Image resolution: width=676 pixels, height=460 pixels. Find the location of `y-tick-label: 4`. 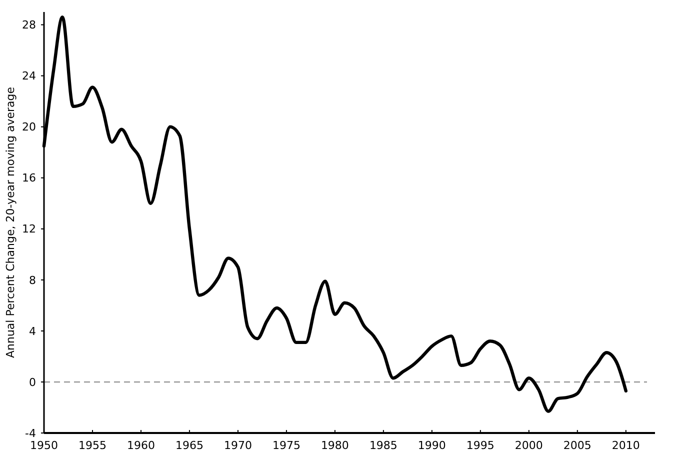

y-tick-label: 4 is located at coordinates (32, 331).